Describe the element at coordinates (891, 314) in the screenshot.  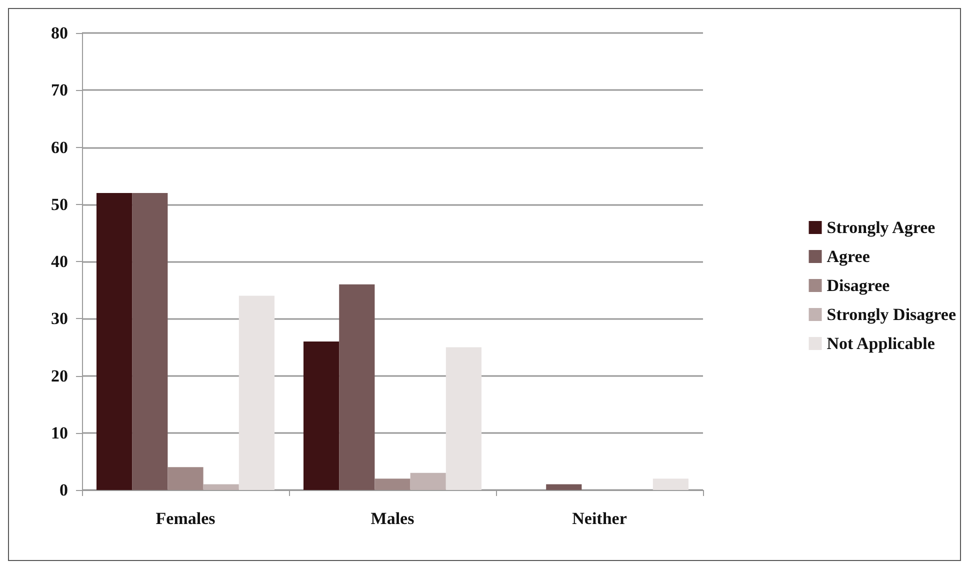
I see `legend-label: Strongly Disagree` at that location.